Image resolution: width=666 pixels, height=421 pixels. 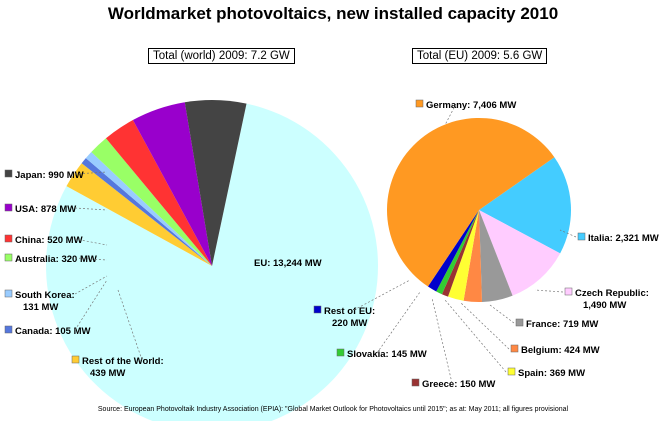 I want to click on pie-slice-canada, so click(x=147, y=212).